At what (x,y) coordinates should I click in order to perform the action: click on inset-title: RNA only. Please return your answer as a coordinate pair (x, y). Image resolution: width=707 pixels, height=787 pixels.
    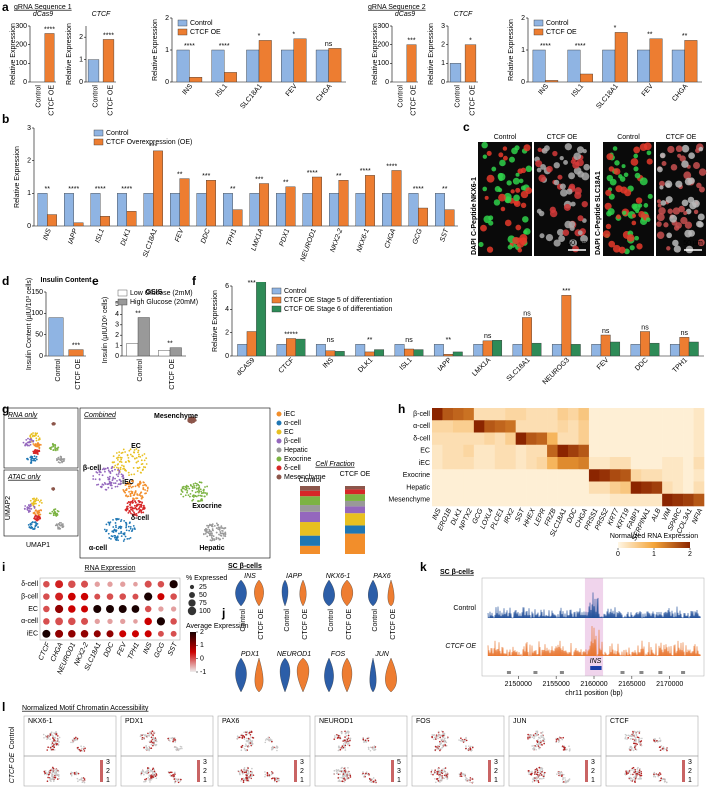
    Looking at the image, I should click on (23, 415).